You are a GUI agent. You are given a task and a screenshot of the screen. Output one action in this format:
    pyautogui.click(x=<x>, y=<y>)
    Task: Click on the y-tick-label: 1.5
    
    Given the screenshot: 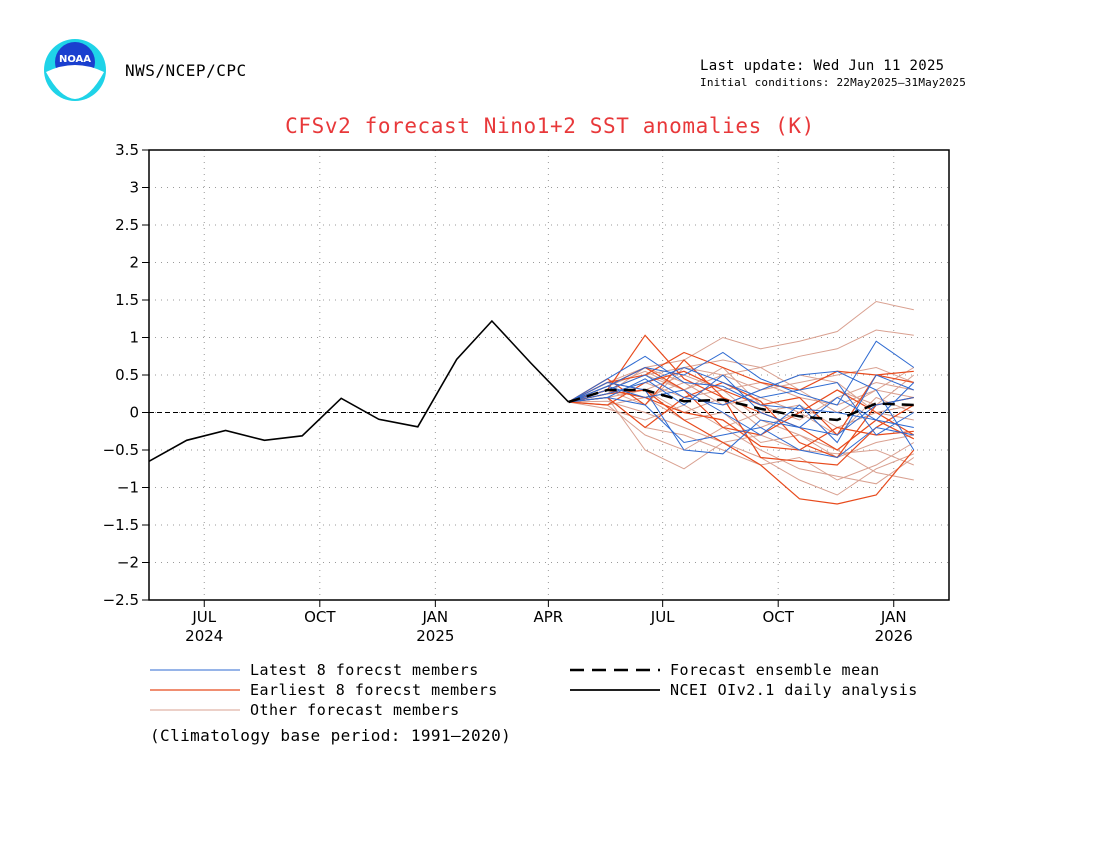 What is the action you would take?
    pyautogui.click(x=127, y=300)
    